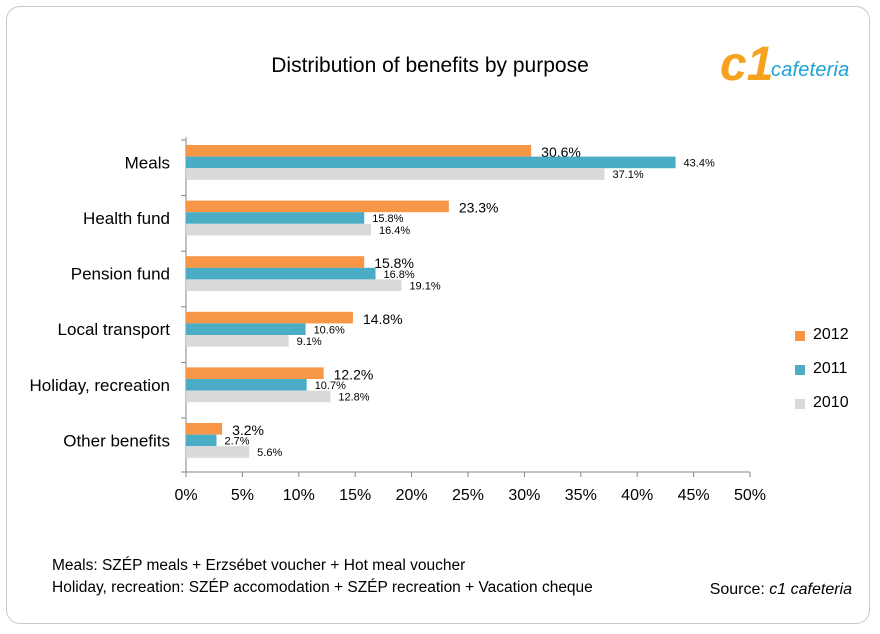 This screenshot has width=880, height=634. What do you see at coordinates (830, 368) in the screenshot?
I see `legend-label: 2011` at bounding box center [830, 368].